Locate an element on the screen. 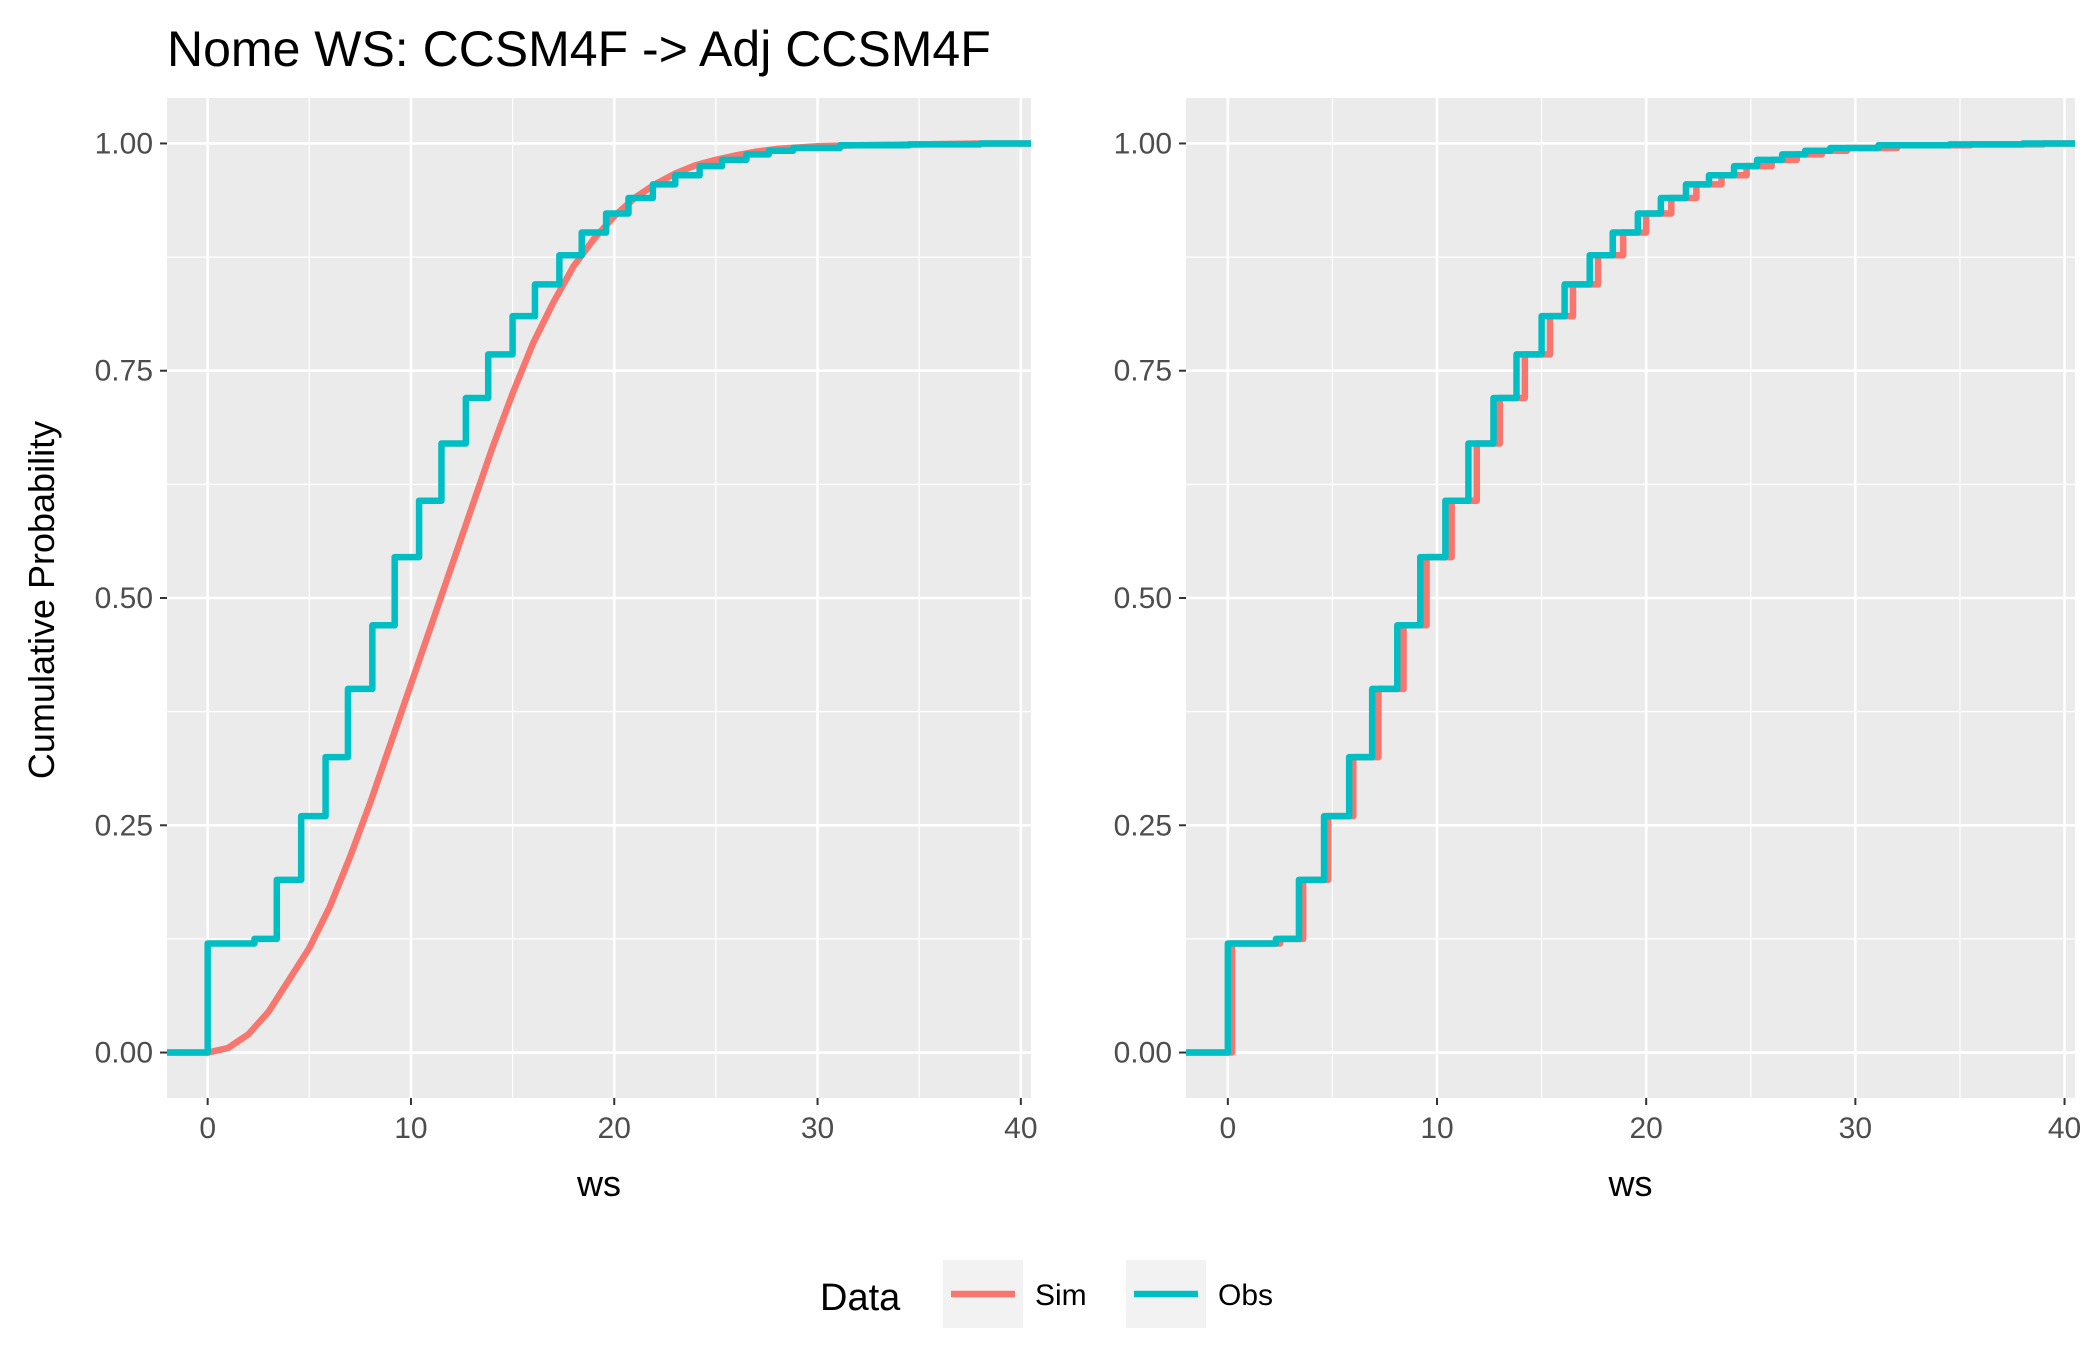  chart-title: Nome WS: CCSM4F -> Adj CCSM4F is located at coordinates (579, 49).